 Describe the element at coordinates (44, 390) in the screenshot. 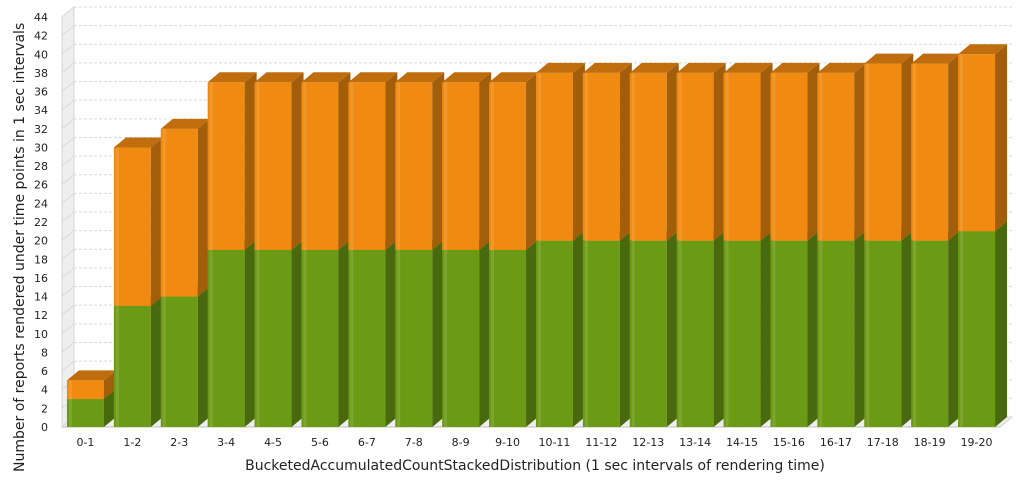

I see `y-tick-label: 4` at that location.